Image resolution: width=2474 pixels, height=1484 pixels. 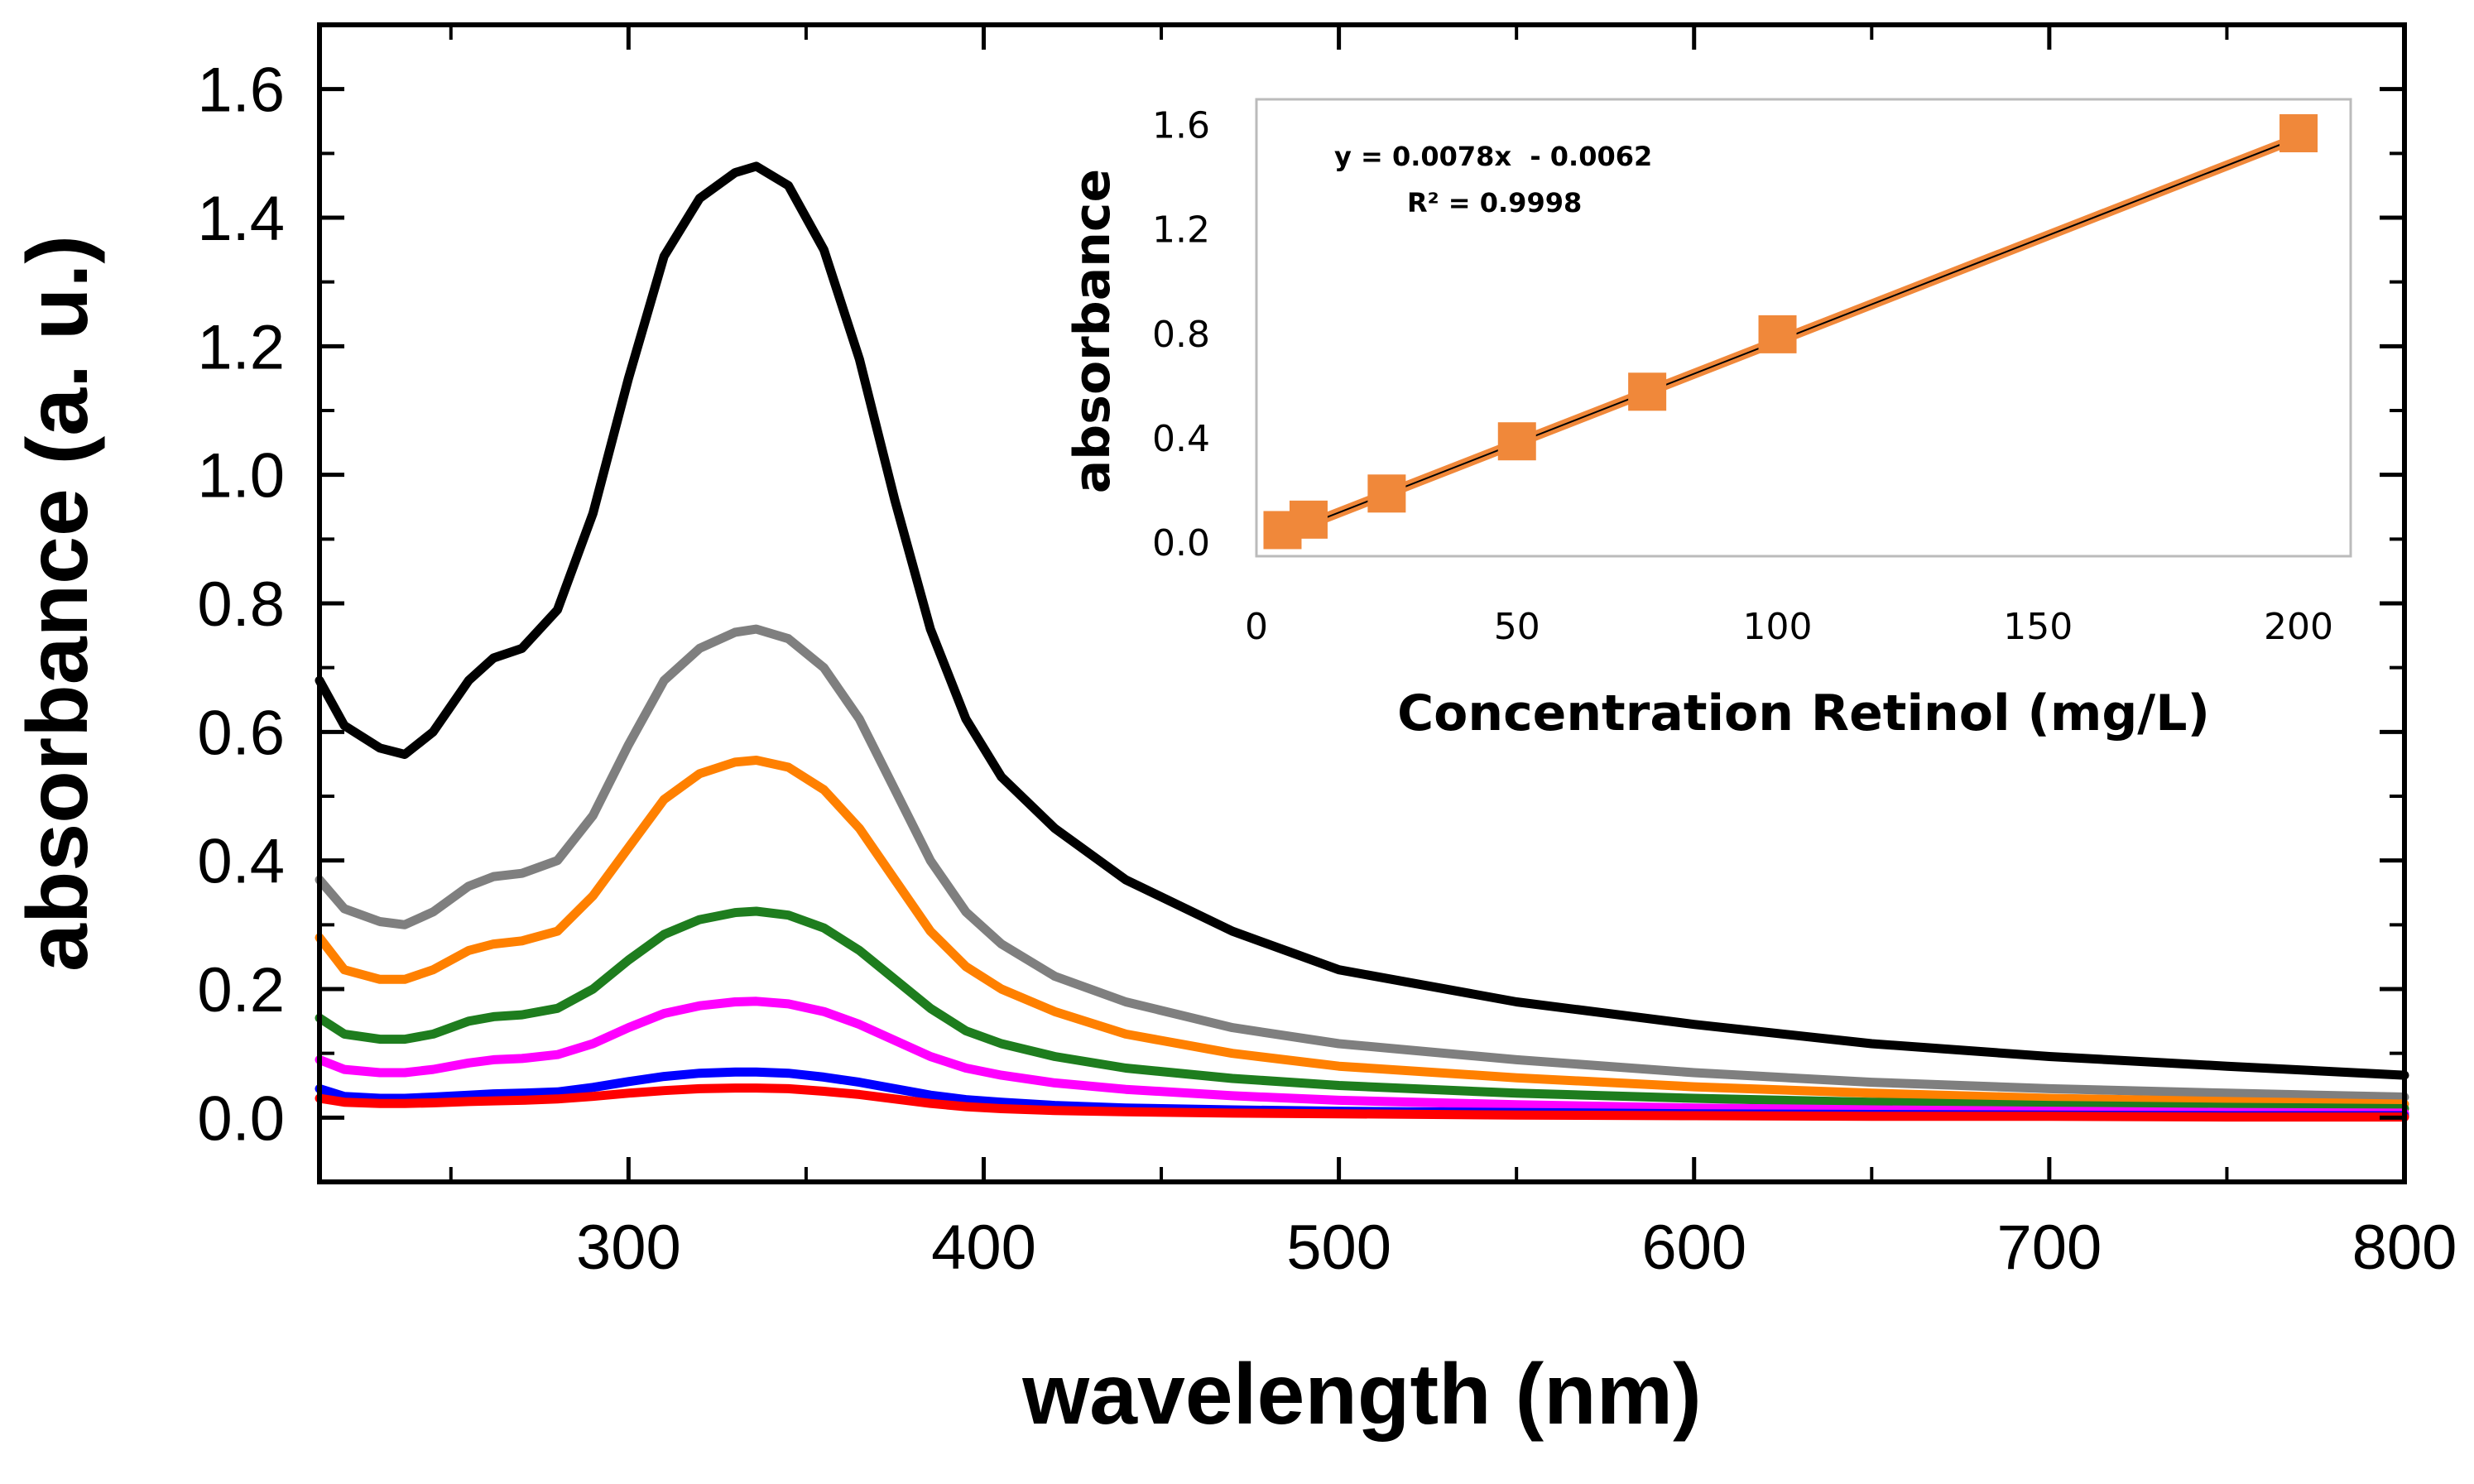 I want to click on x-tick-label: 700, so click(x=2049, y=1248).